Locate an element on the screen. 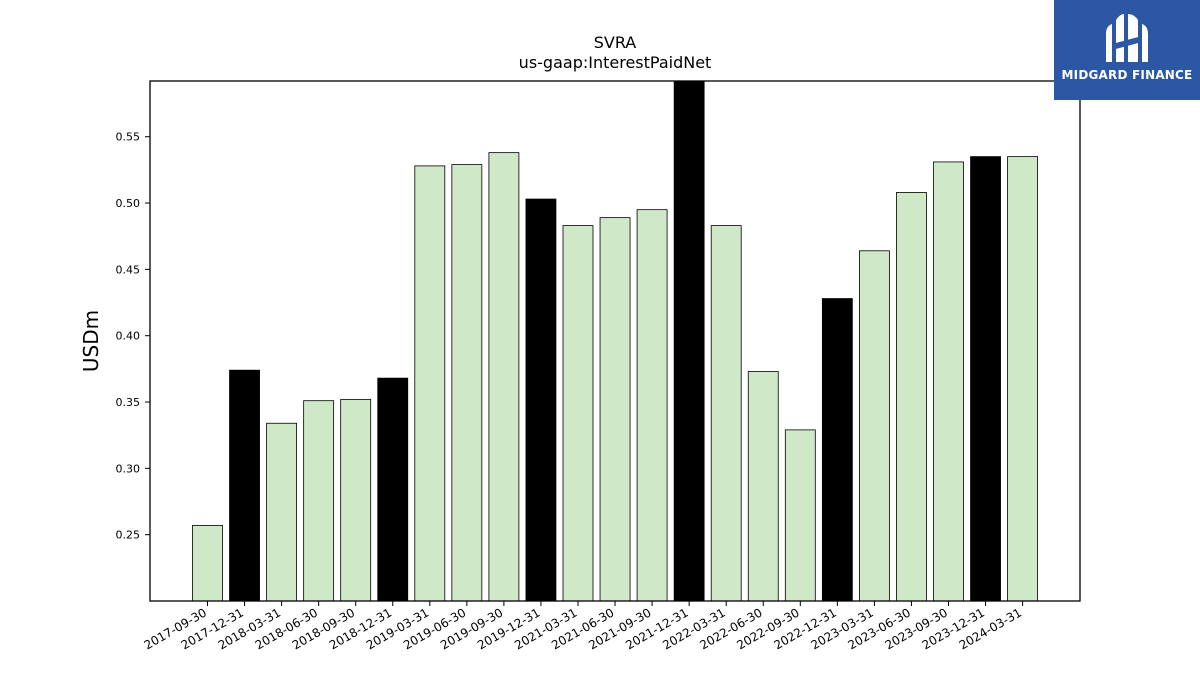  y-tick-label: 0.40 is located at coordinates (128, 336).